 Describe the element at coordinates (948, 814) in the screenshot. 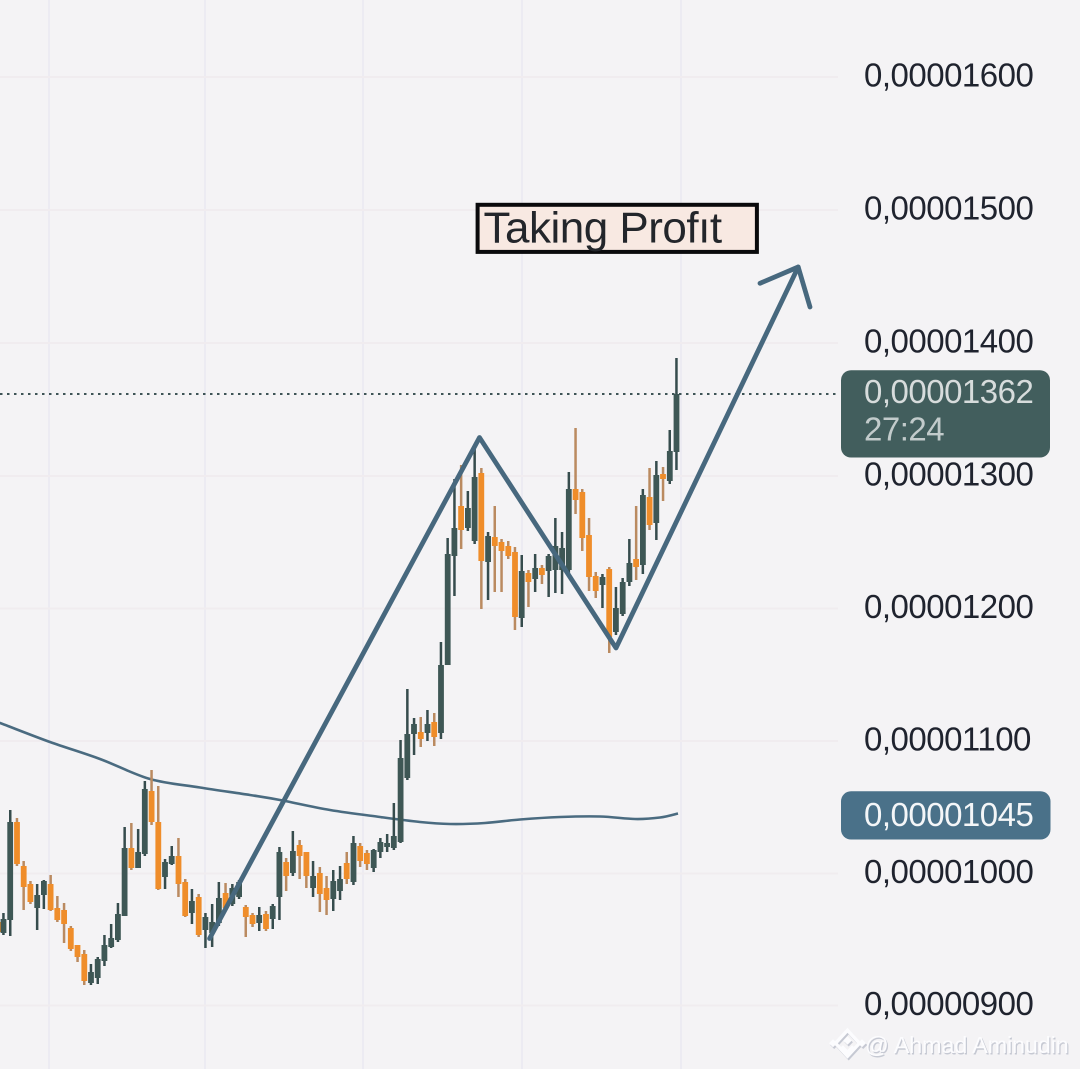

I see `svg-text: 0,00001045` at that location.